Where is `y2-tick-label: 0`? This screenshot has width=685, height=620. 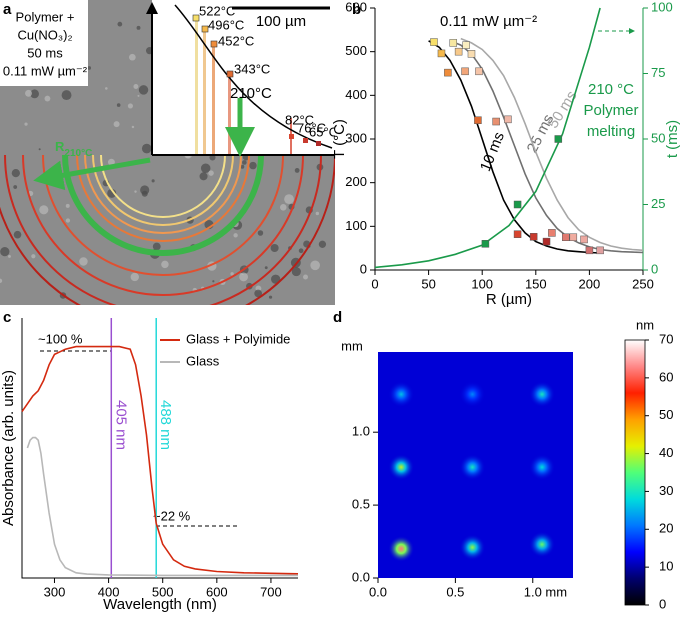 y2-tick-label: 0 is located at coordinates (654, 268).